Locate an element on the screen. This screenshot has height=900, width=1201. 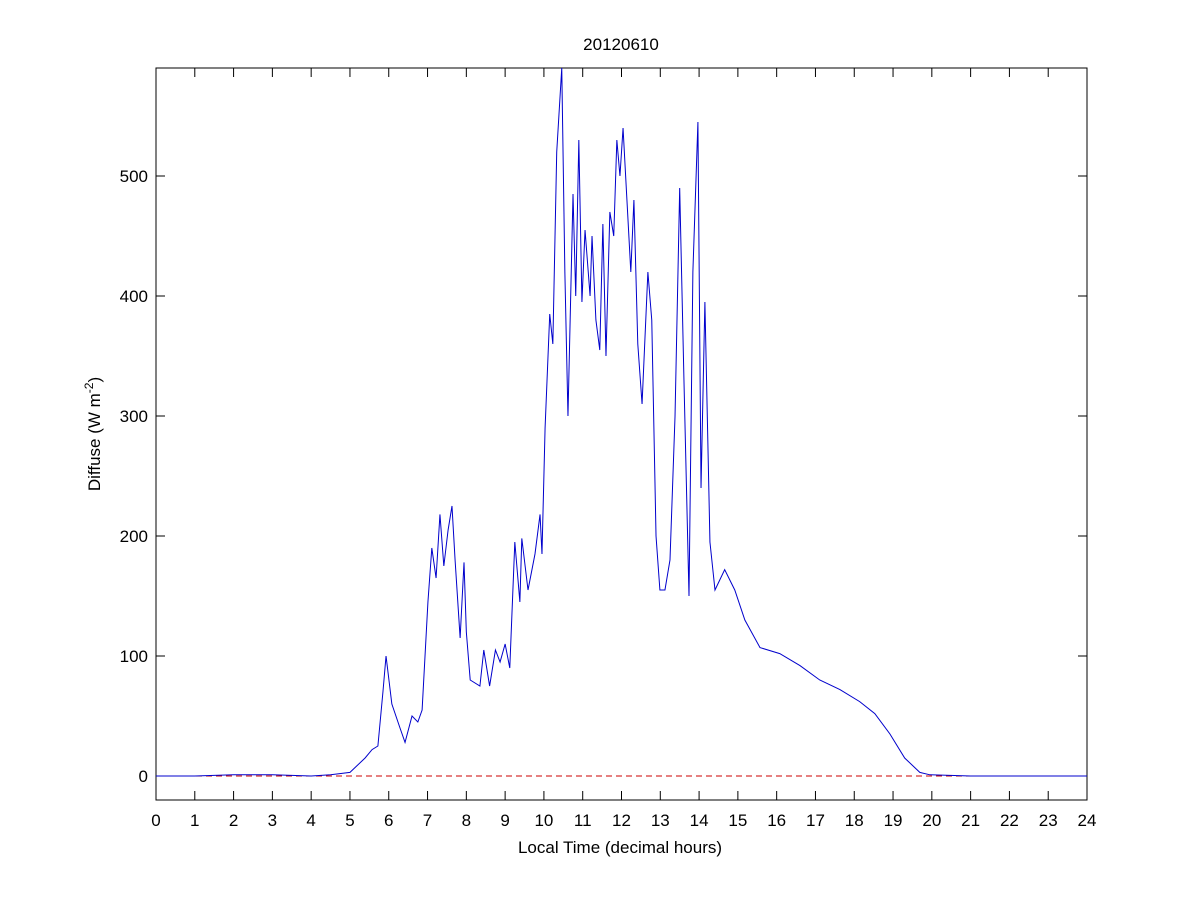
x-tick-label: 6 is located at coordinates (388, 820).